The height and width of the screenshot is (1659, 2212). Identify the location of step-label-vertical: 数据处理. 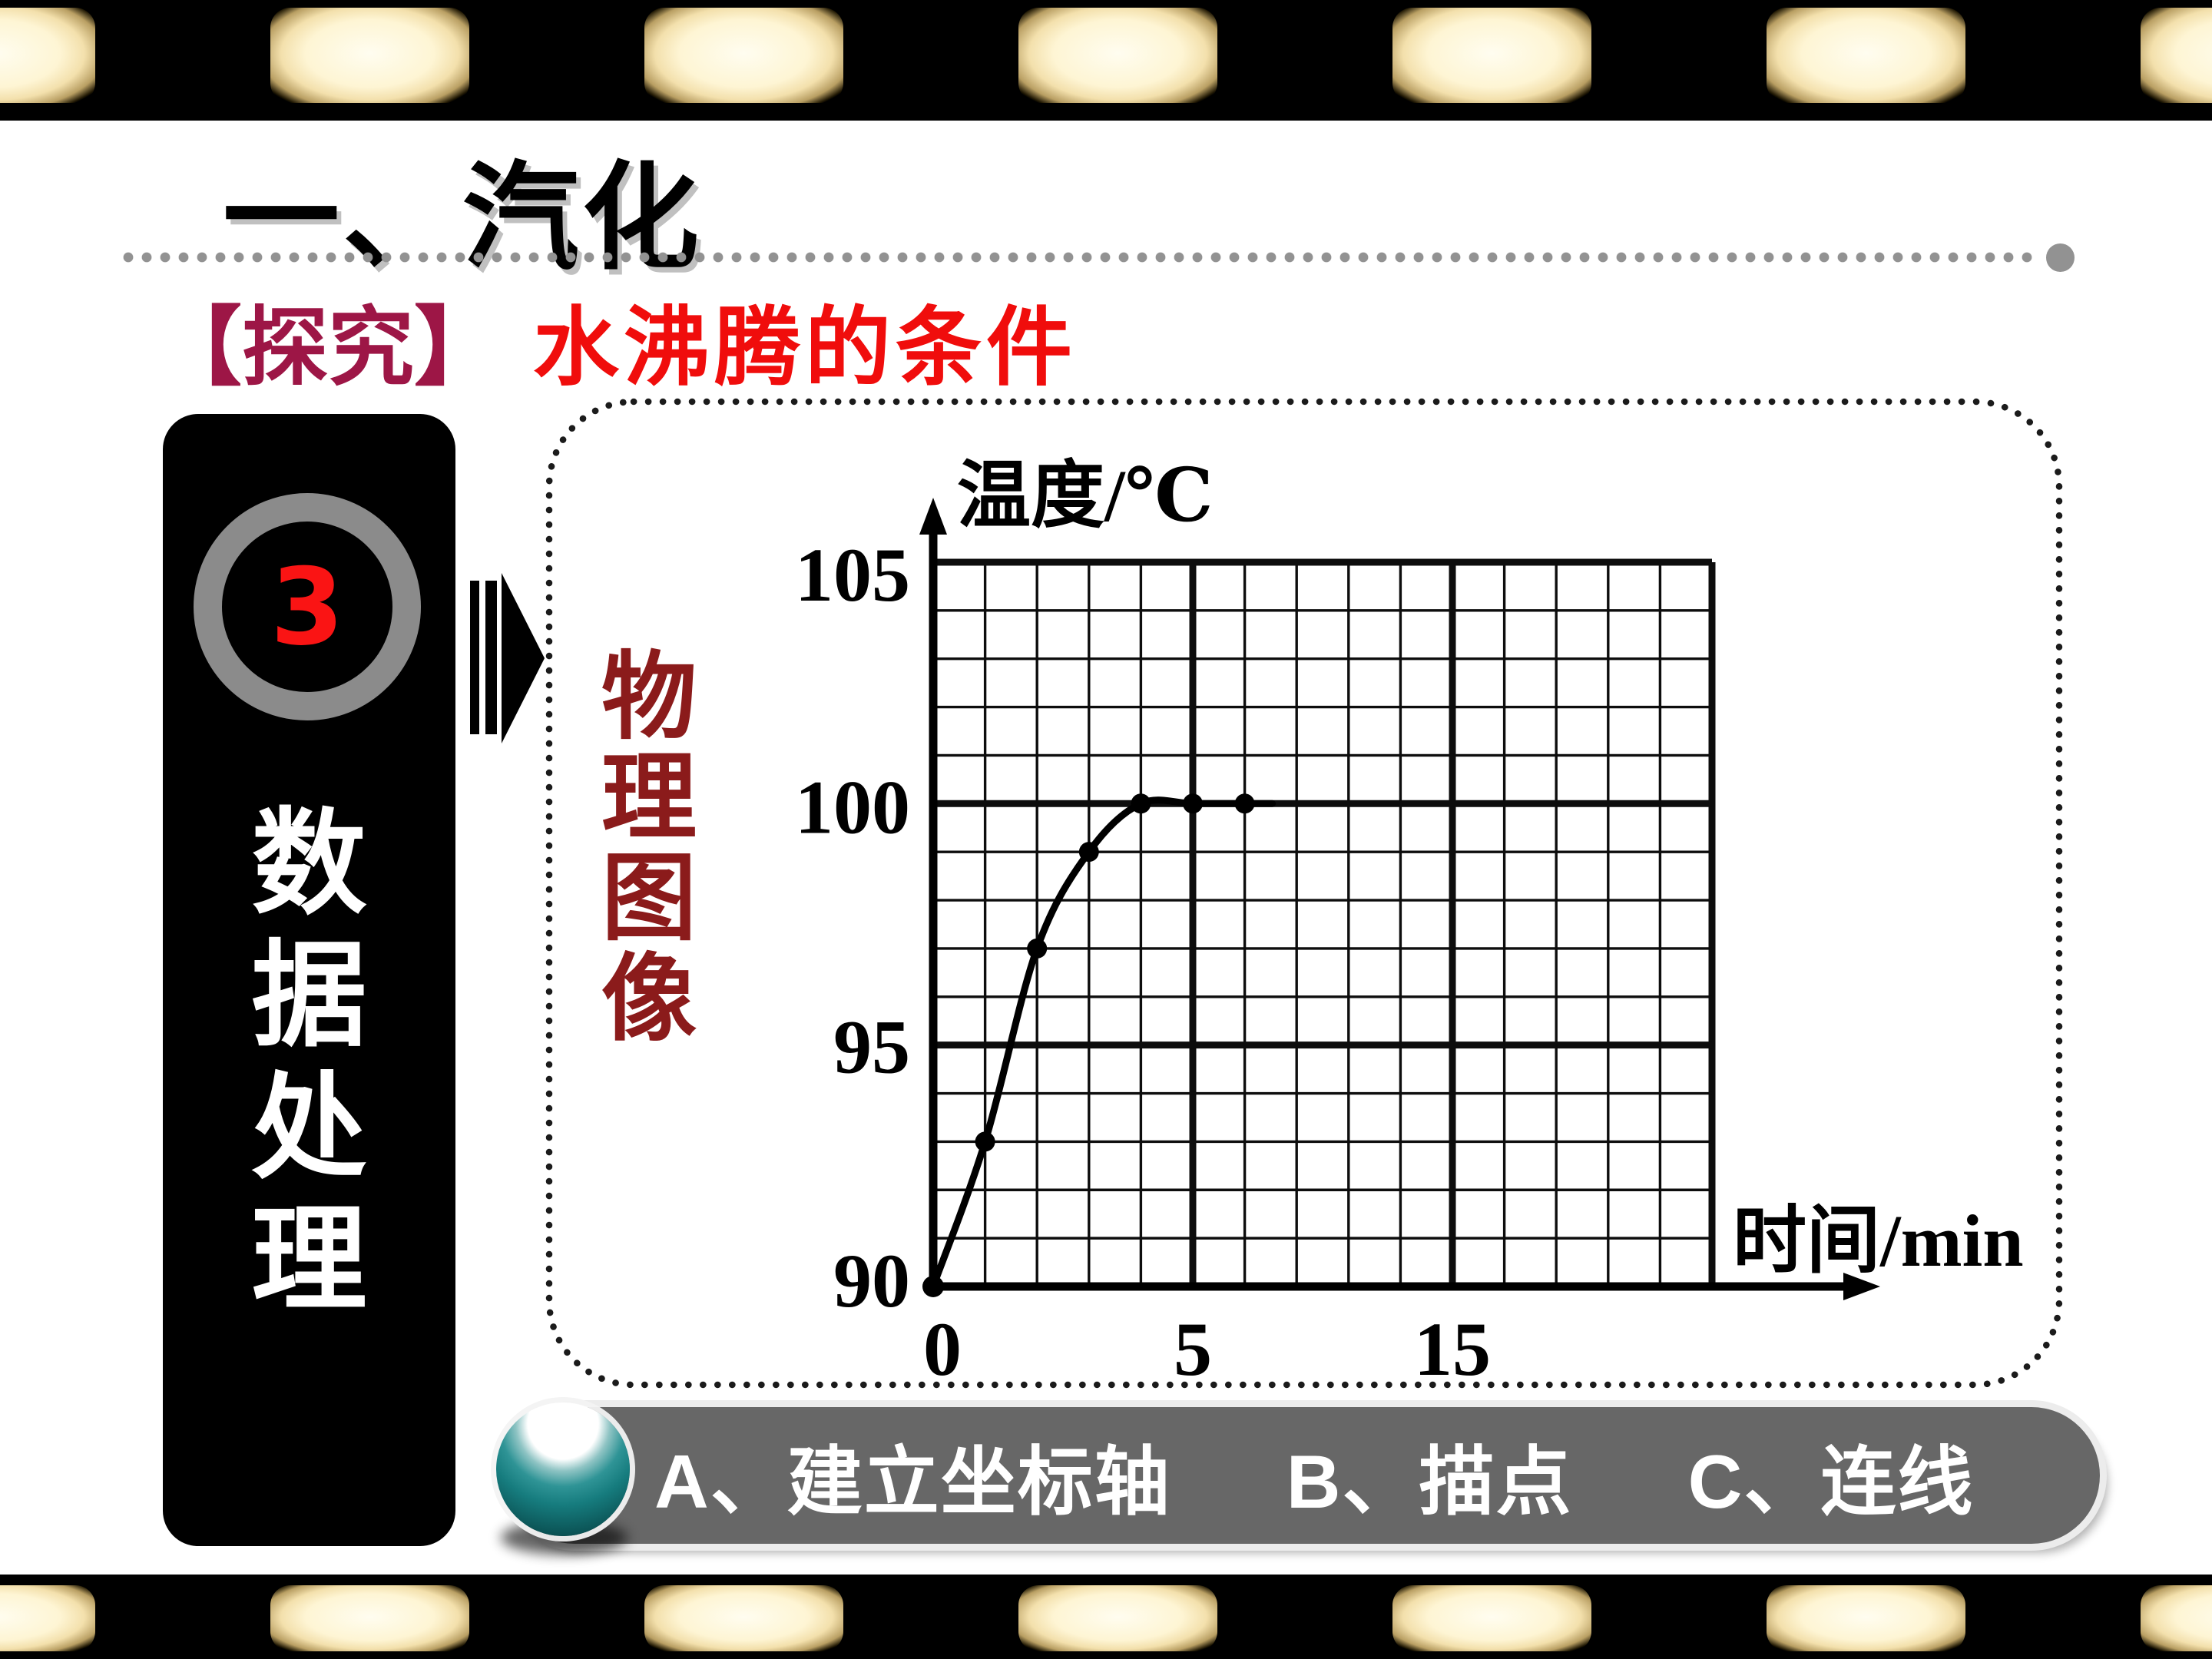
(309, 1063).